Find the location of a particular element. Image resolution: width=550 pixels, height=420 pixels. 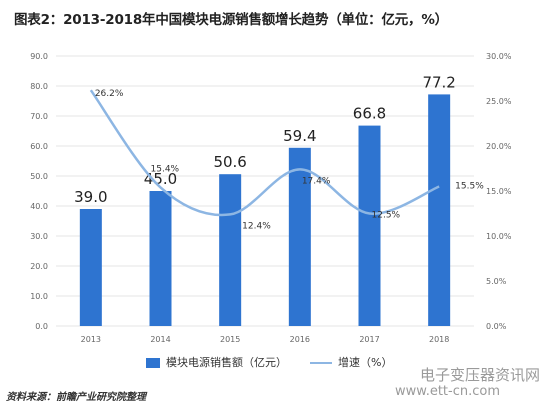

legend: 模块电源销售额（亿元） 增速（%） is located at coordinates (275, 362).